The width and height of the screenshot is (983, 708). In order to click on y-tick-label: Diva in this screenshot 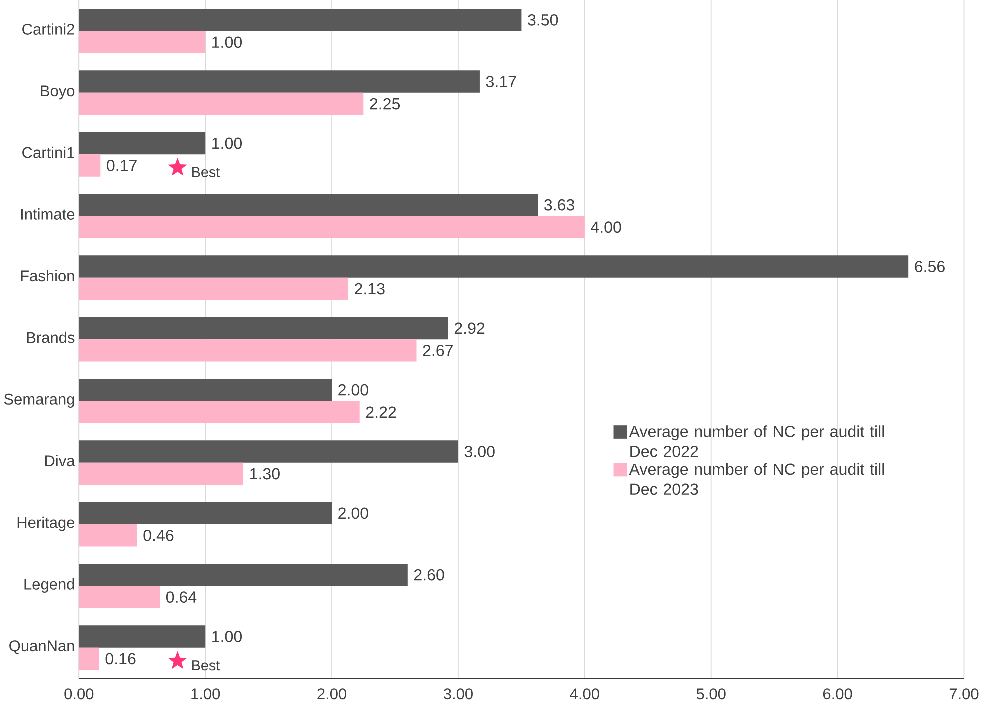, I will do `click(60, 460)`.